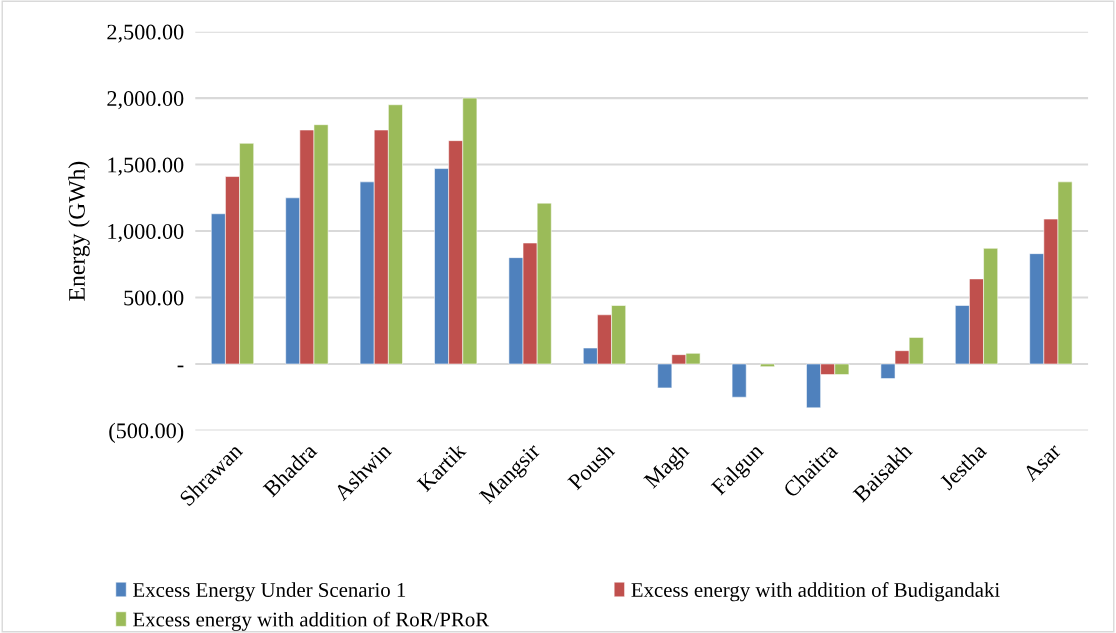 This screenshot has height=633, width=1116. I want to click on y-axis-title: Energy (GWh), so click(79, 231).